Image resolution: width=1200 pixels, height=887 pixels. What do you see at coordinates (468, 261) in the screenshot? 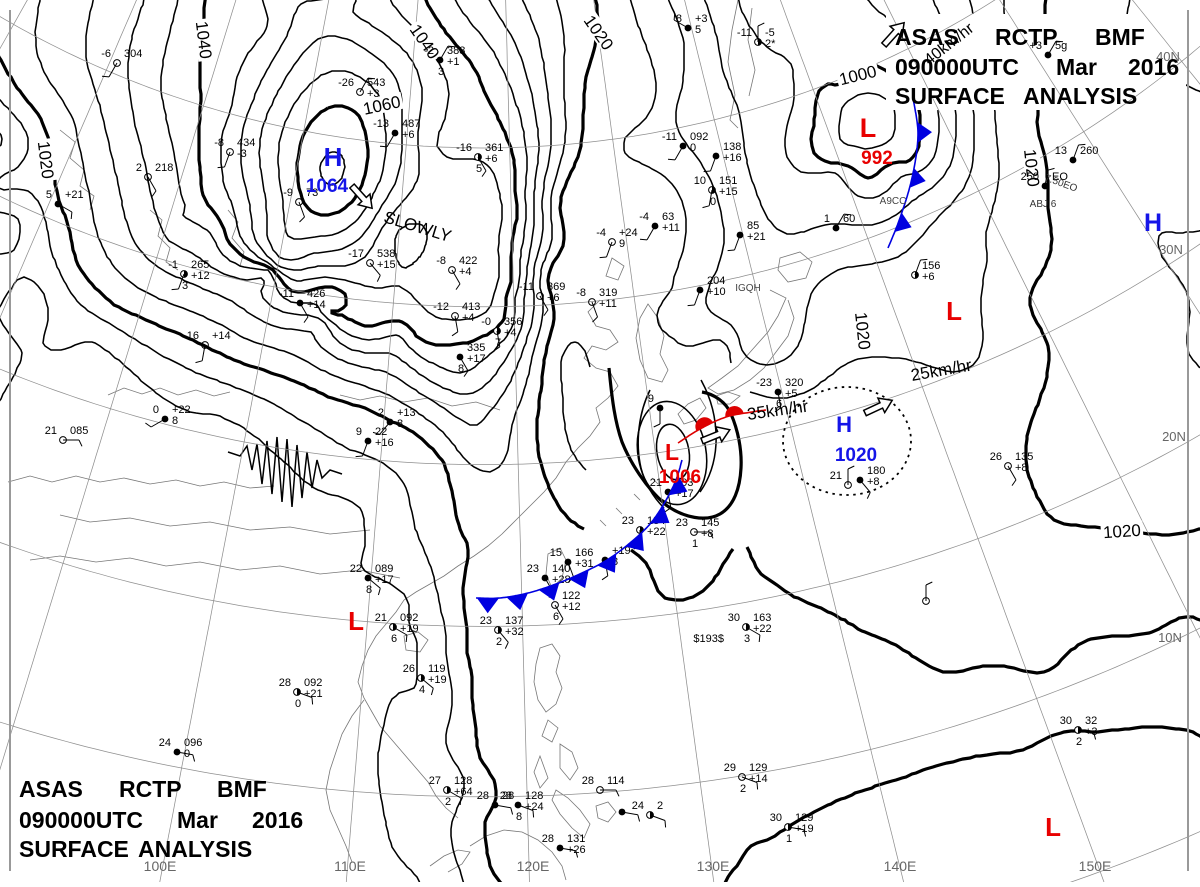
I see `svg-text: 422` at bounding box center [468, 261].